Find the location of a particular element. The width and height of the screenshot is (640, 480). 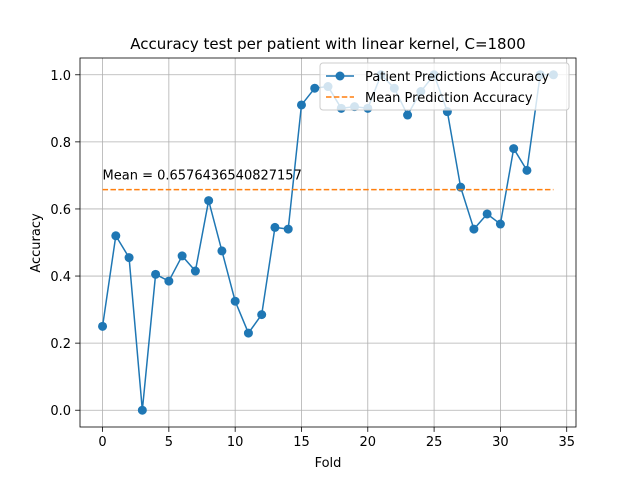

legend-frame is located at coordinates (444, 86).